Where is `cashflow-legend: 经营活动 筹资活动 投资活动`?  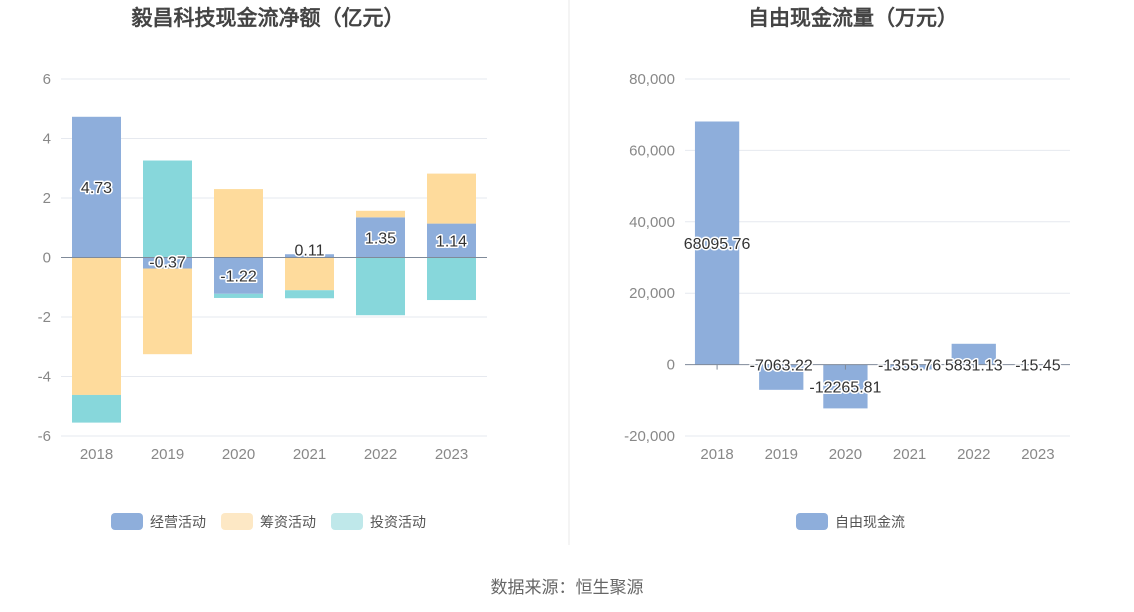
cashflow-legend: 经营活动 筹资活动 投资活动 is located at coordinates (268, 522).